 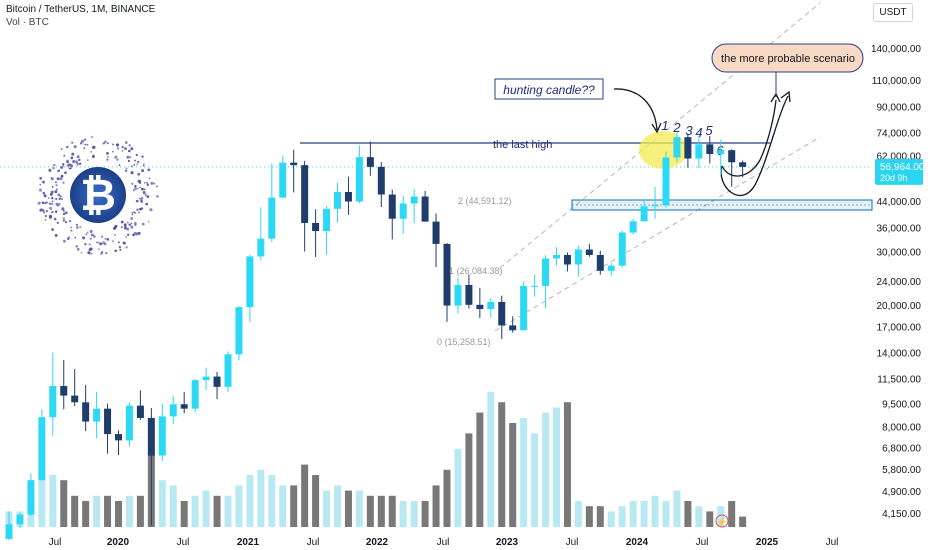 I want to click on price-tick-label: 62,000.00, so click(x=899, y=157).